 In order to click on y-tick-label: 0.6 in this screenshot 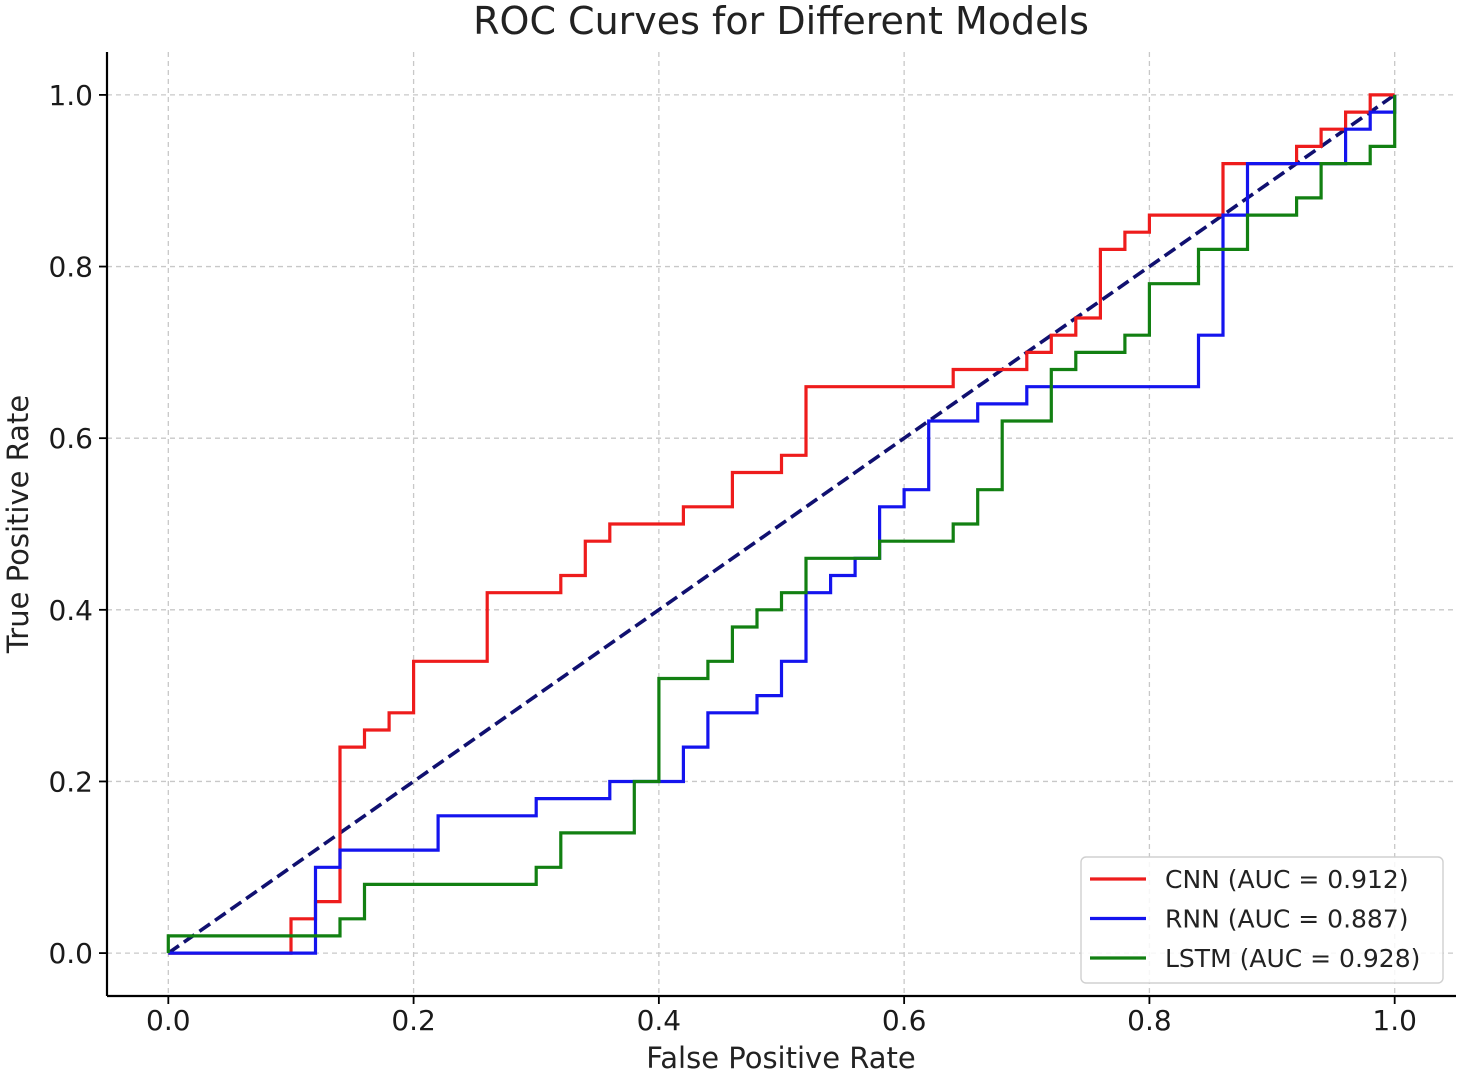, I will do `click(70, 438)`.